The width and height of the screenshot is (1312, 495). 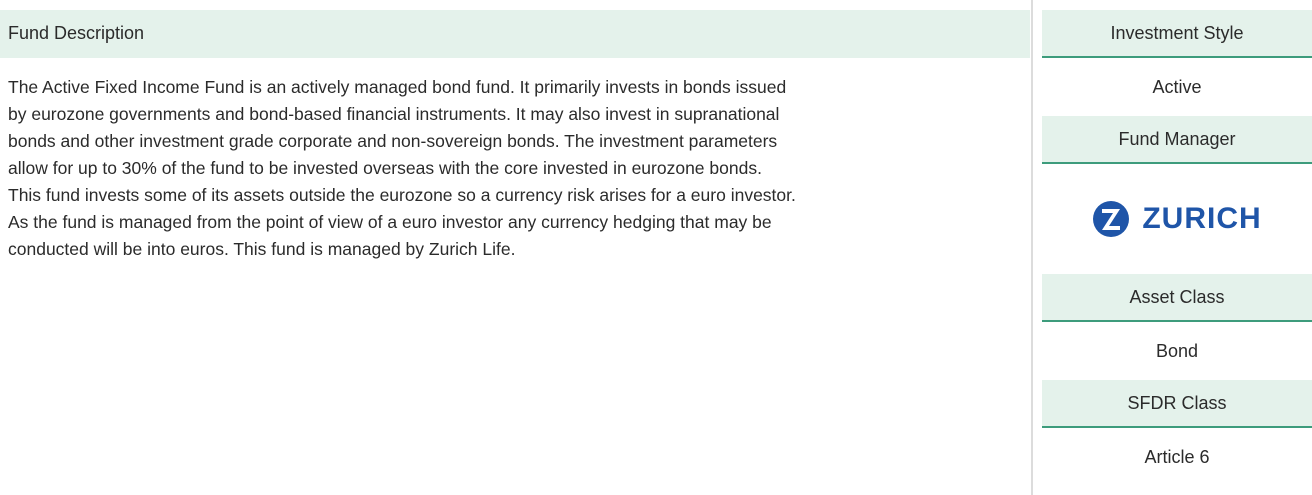 I want to click on fund-manager-label: Fund Manager, so click(x=1177, y=140).